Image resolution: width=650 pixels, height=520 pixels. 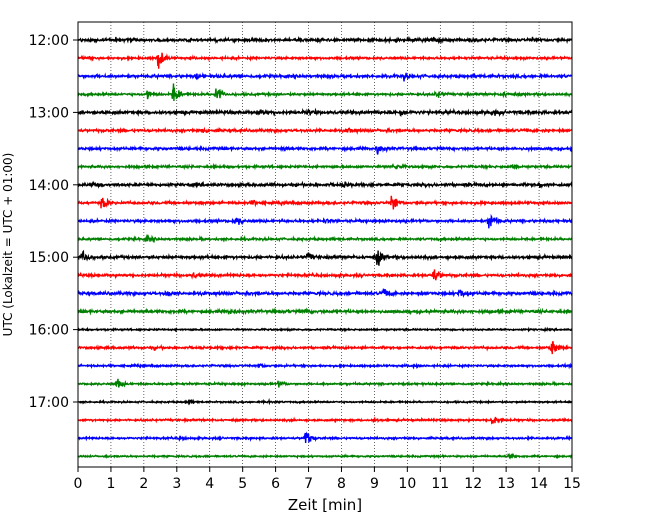 What do you see at coordinates (49, 258) in the screenshot?
I see `y-tick-label: 15:00` at bounding box center [49, 258].